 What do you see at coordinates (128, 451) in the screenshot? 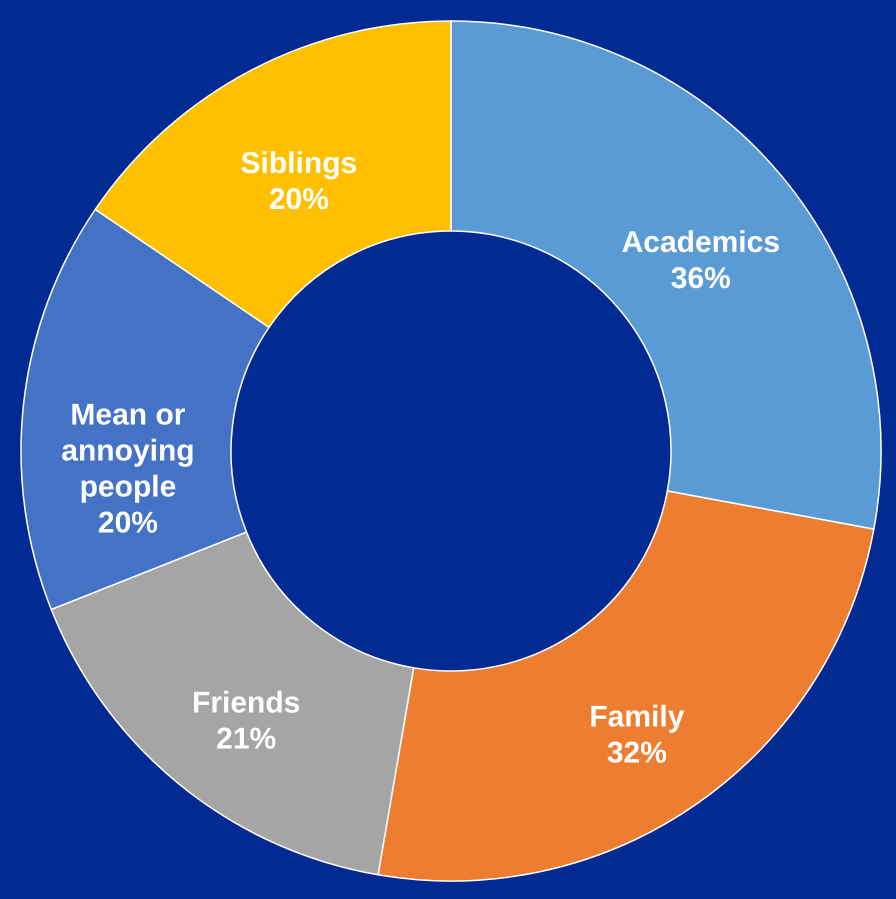
I see `slice-label: Mean or annoying people` at bounding box center [128, 451].